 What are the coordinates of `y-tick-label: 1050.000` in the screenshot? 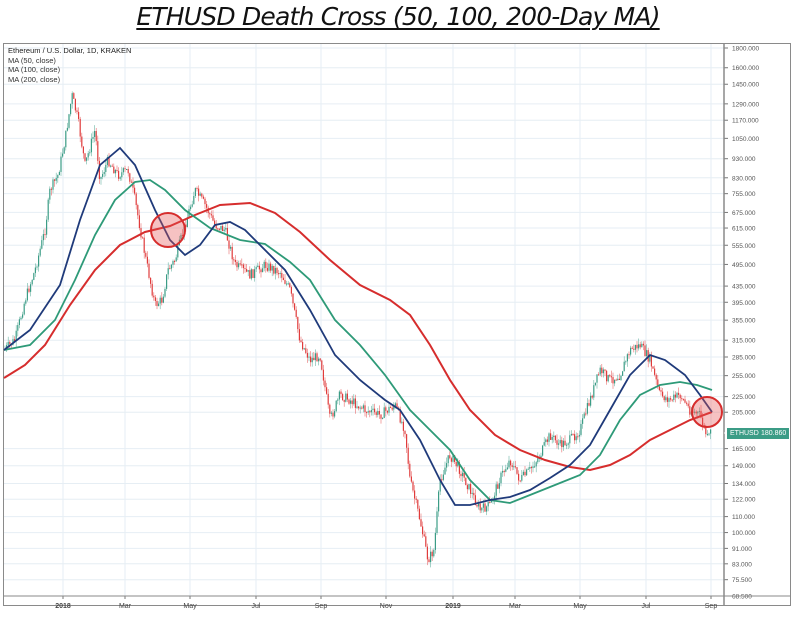 It's located at (745, 139).